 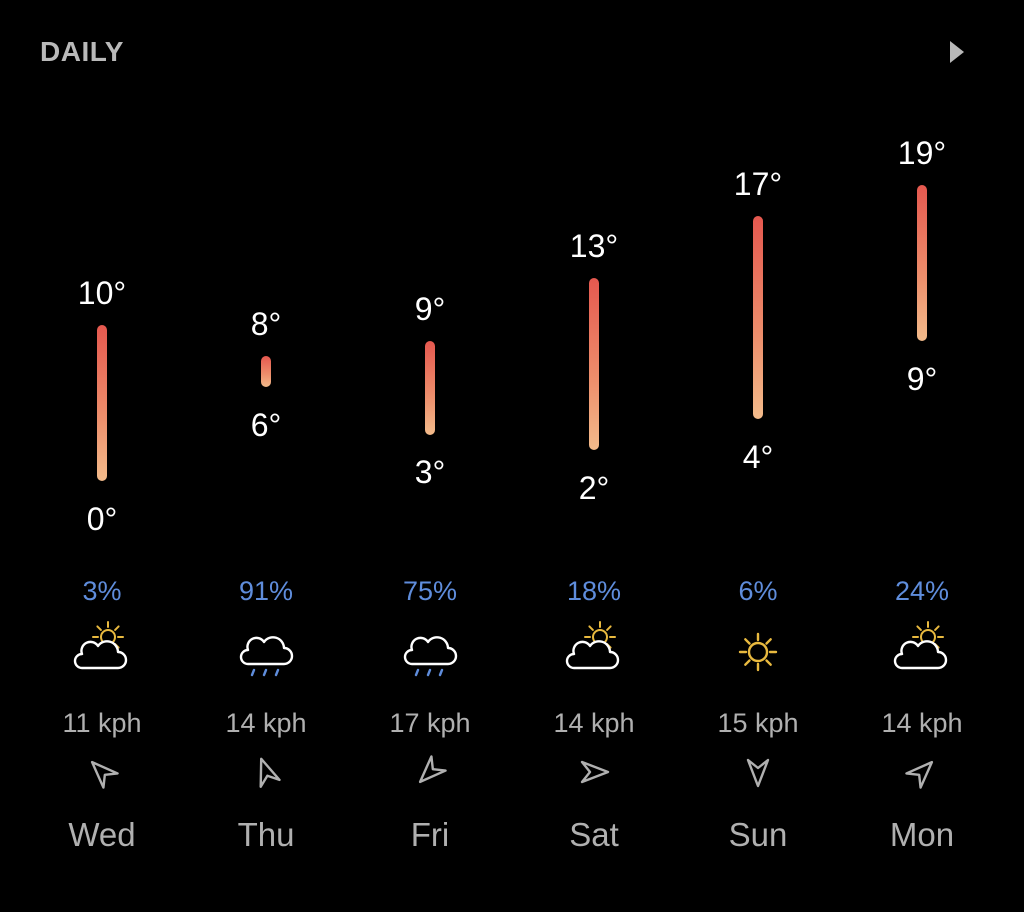 I want to click on precip-chance: 75%, so click(x=430, y=591).